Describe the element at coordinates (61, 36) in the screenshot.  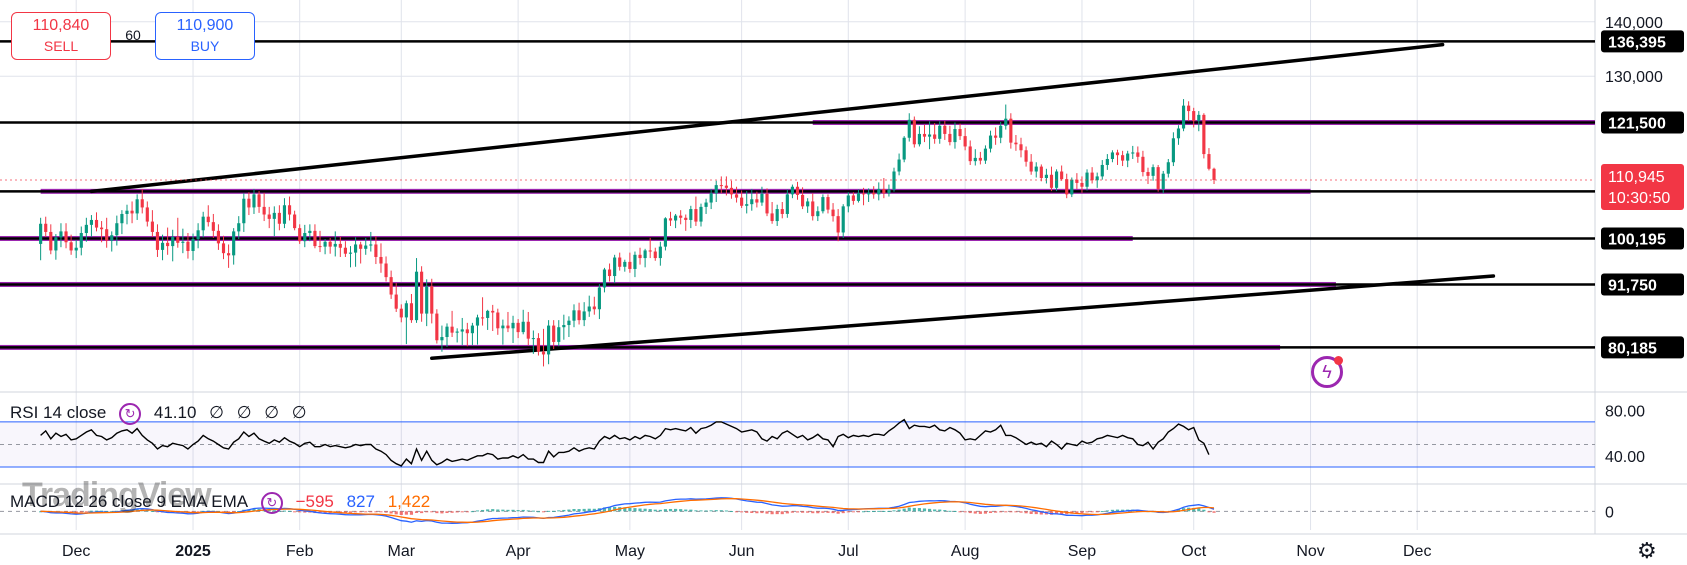
I see `sell-button: 110,840 SELL` at that location.